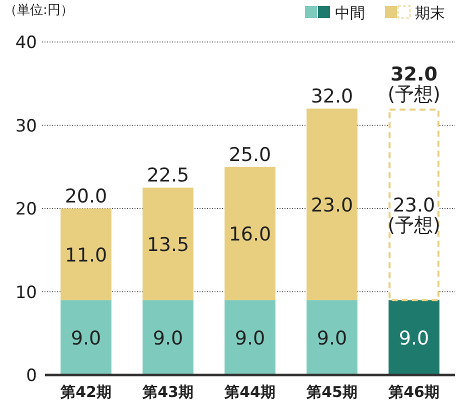 This screenshot has height=403, width=464. What do you see at coordinates (350, 13) in the screenshot?
I see `legend-label: 中間` at bounding box center [350, 13].